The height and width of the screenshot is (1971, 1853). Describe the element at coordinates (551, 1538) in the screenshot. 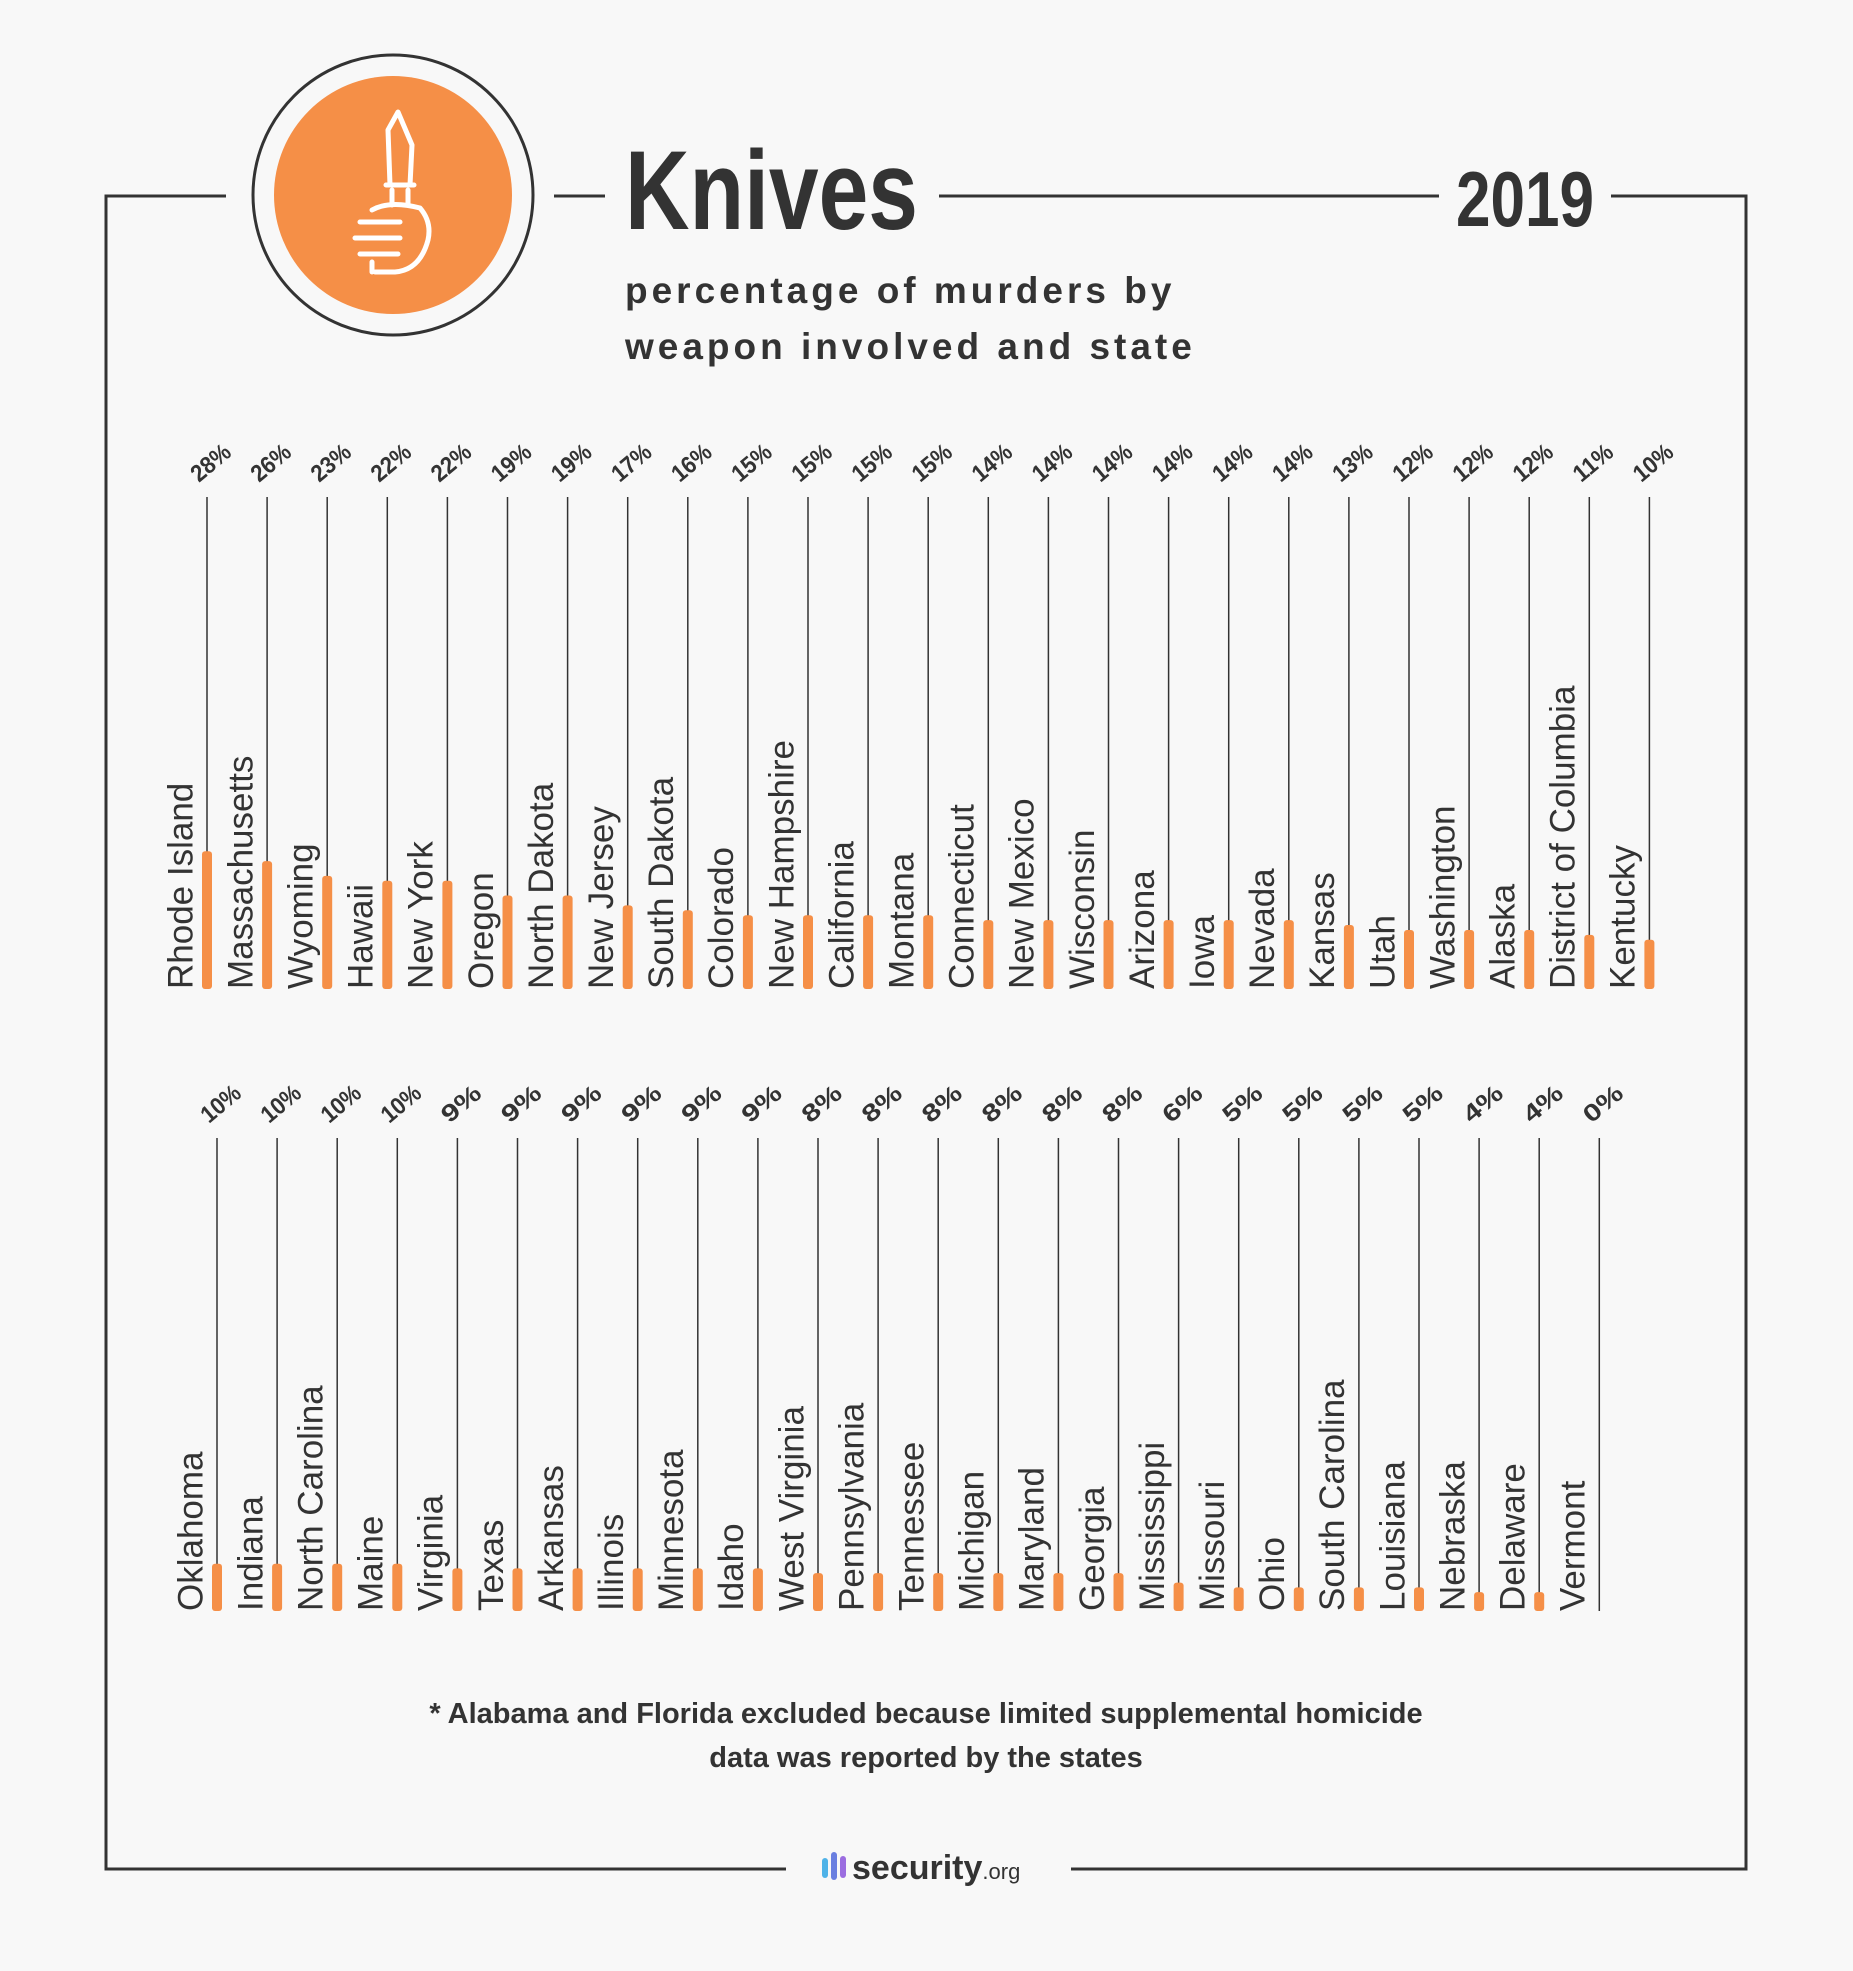

I see `category-label: Arkansas` at that location.